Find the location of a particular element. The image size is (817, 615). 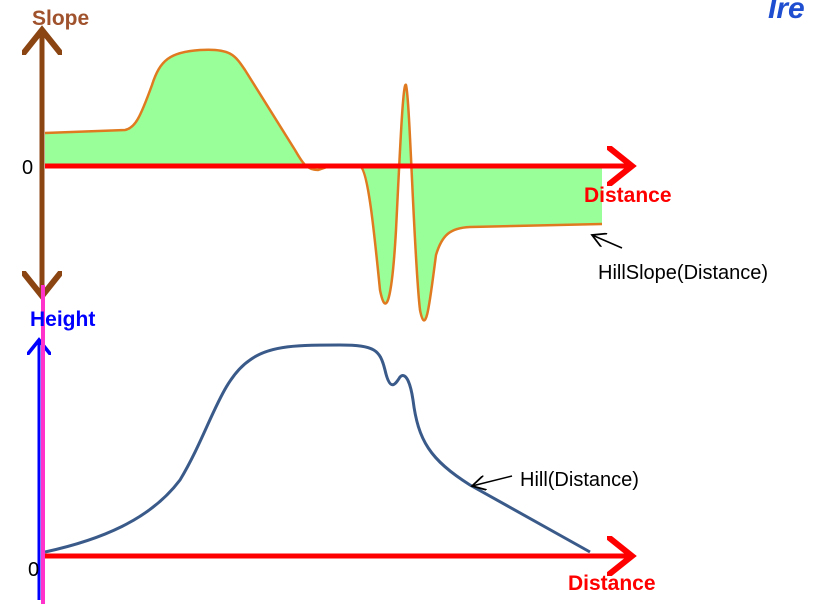

slope-label: Slope is located at coordinates (60, 18).